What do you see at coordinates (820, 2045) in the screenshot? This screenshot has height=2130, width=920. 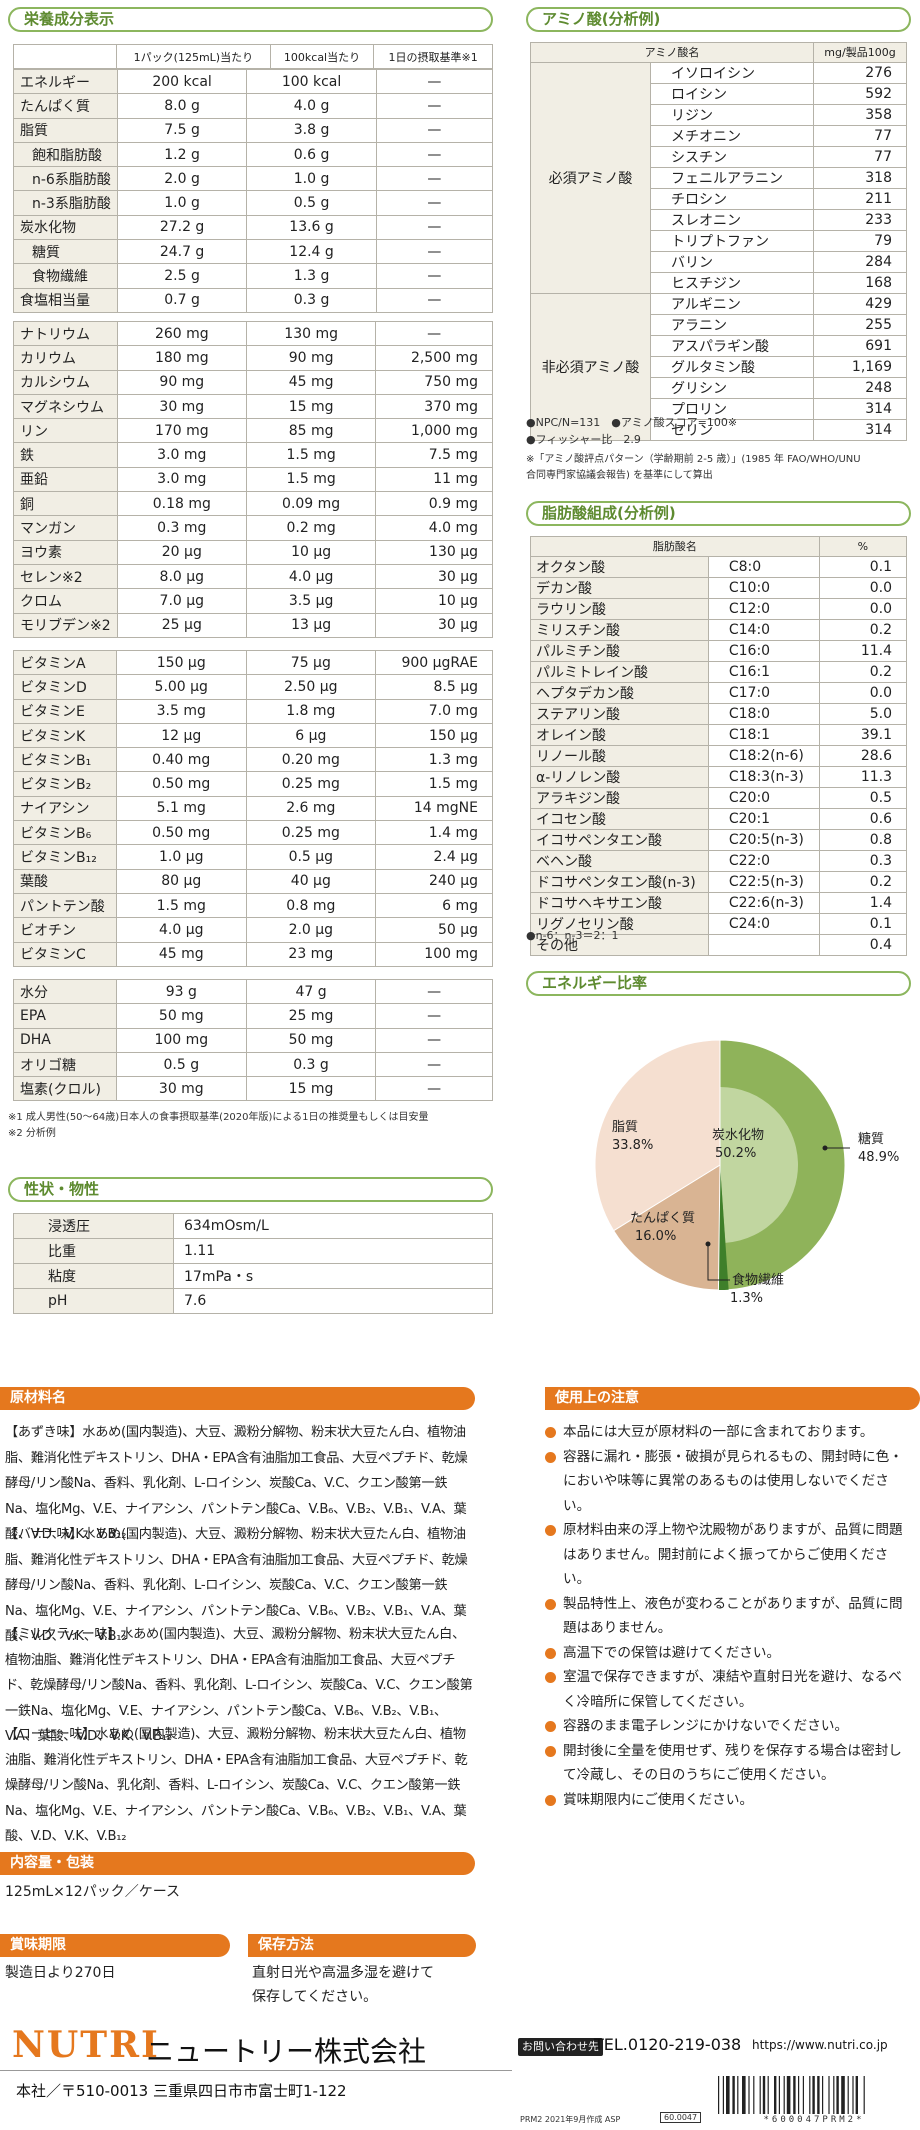 I see `company-url: https://www.nutri.co.jp` at bounding box center [820, 2045].